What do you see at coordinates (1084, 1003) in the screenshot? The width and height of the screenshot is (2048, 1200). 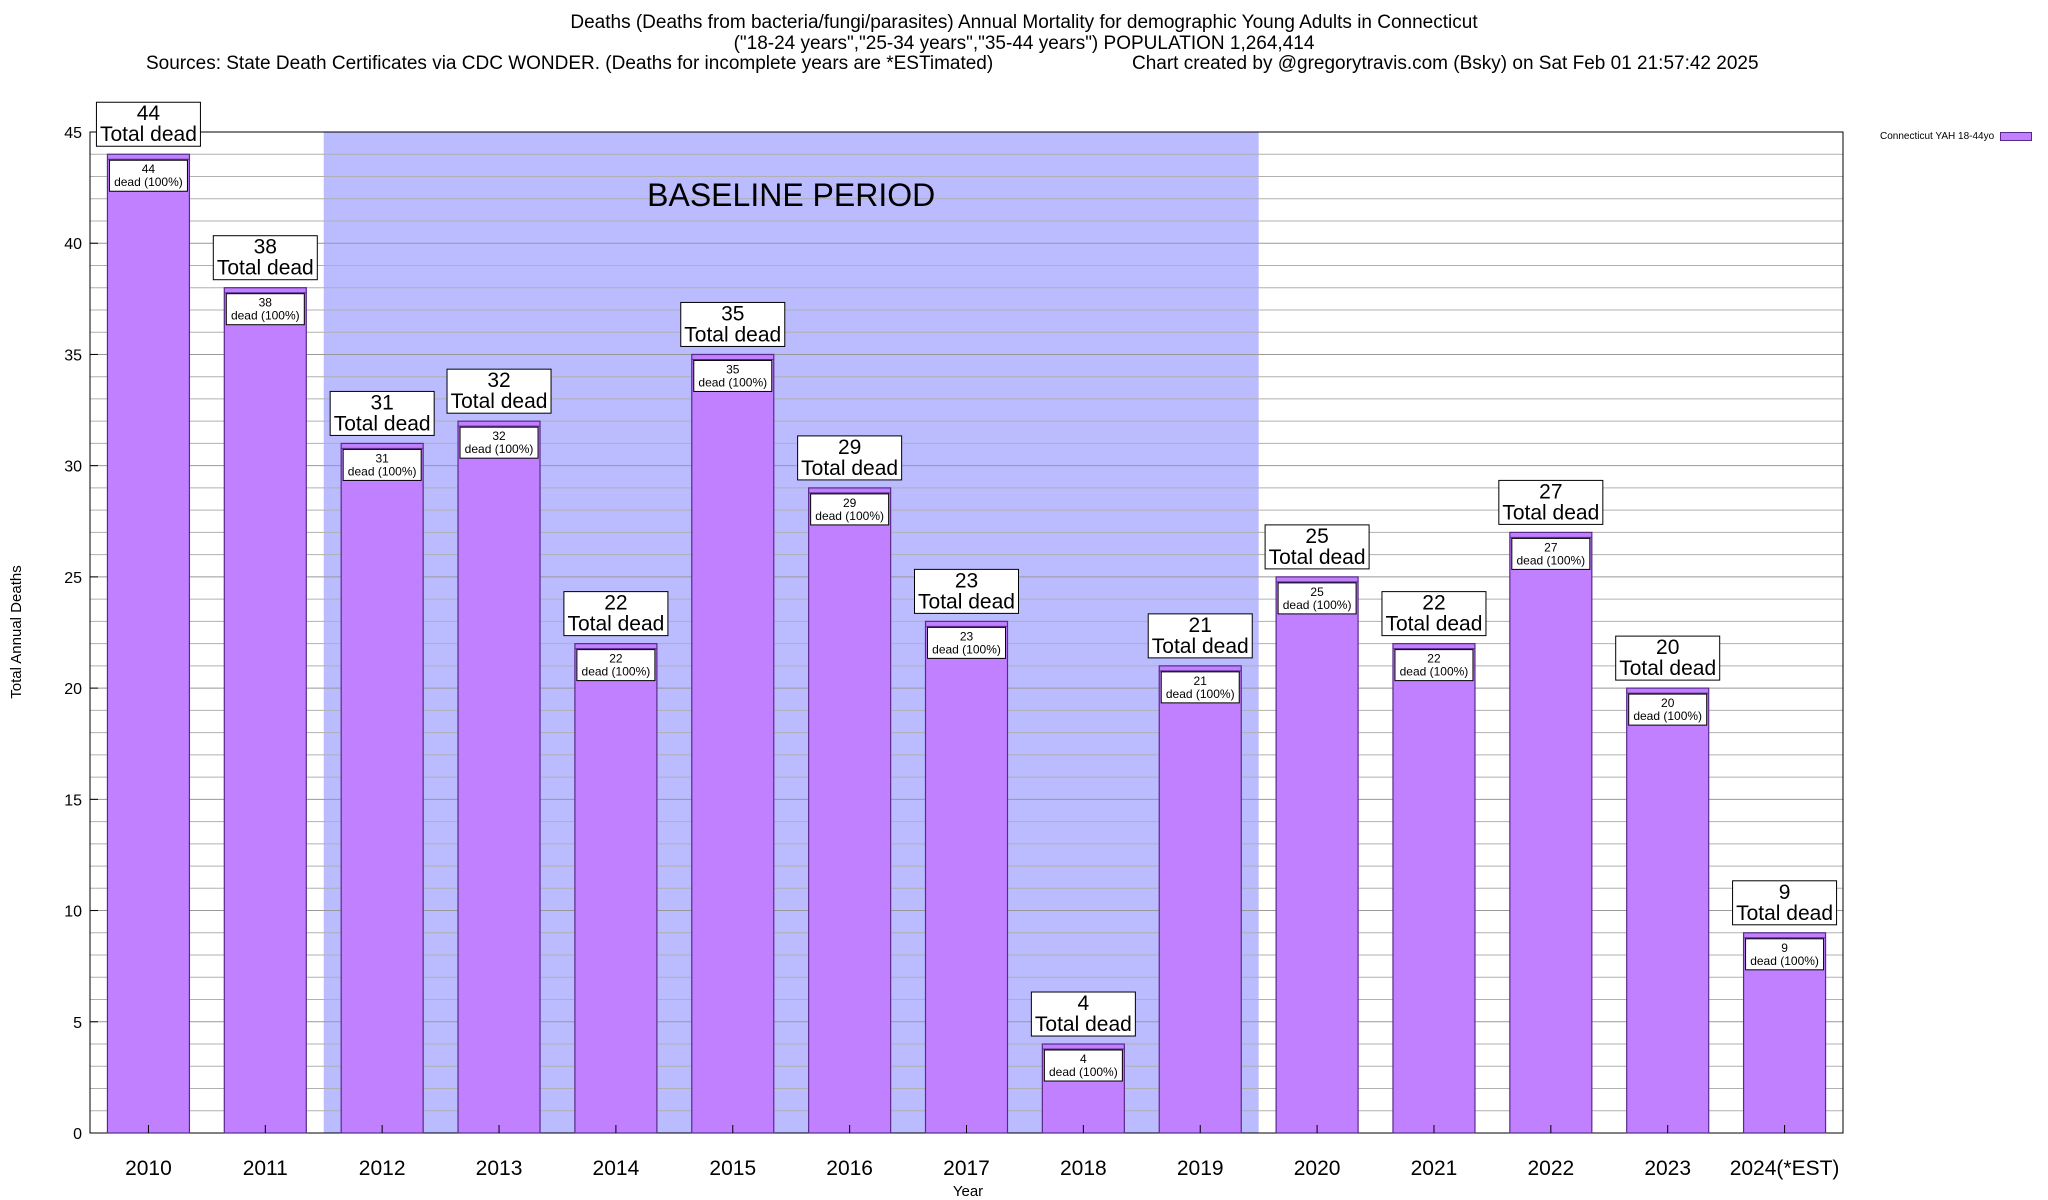 I see `bar-total-value: 4` at bounding box center [1084, 1003].